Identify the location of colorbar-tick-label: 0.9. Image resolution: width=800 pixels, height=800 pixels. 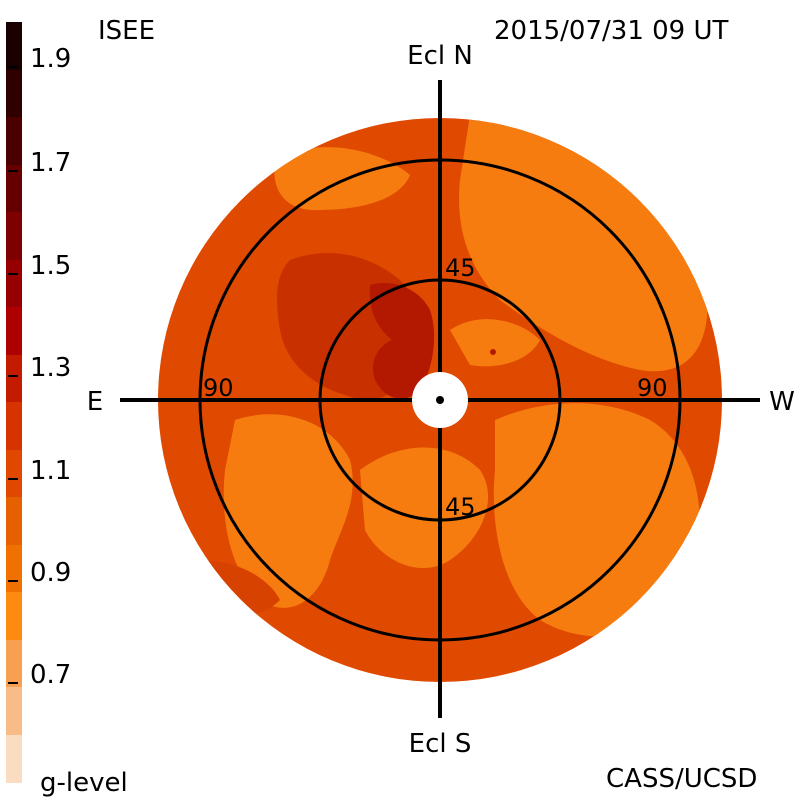
(51, 573).